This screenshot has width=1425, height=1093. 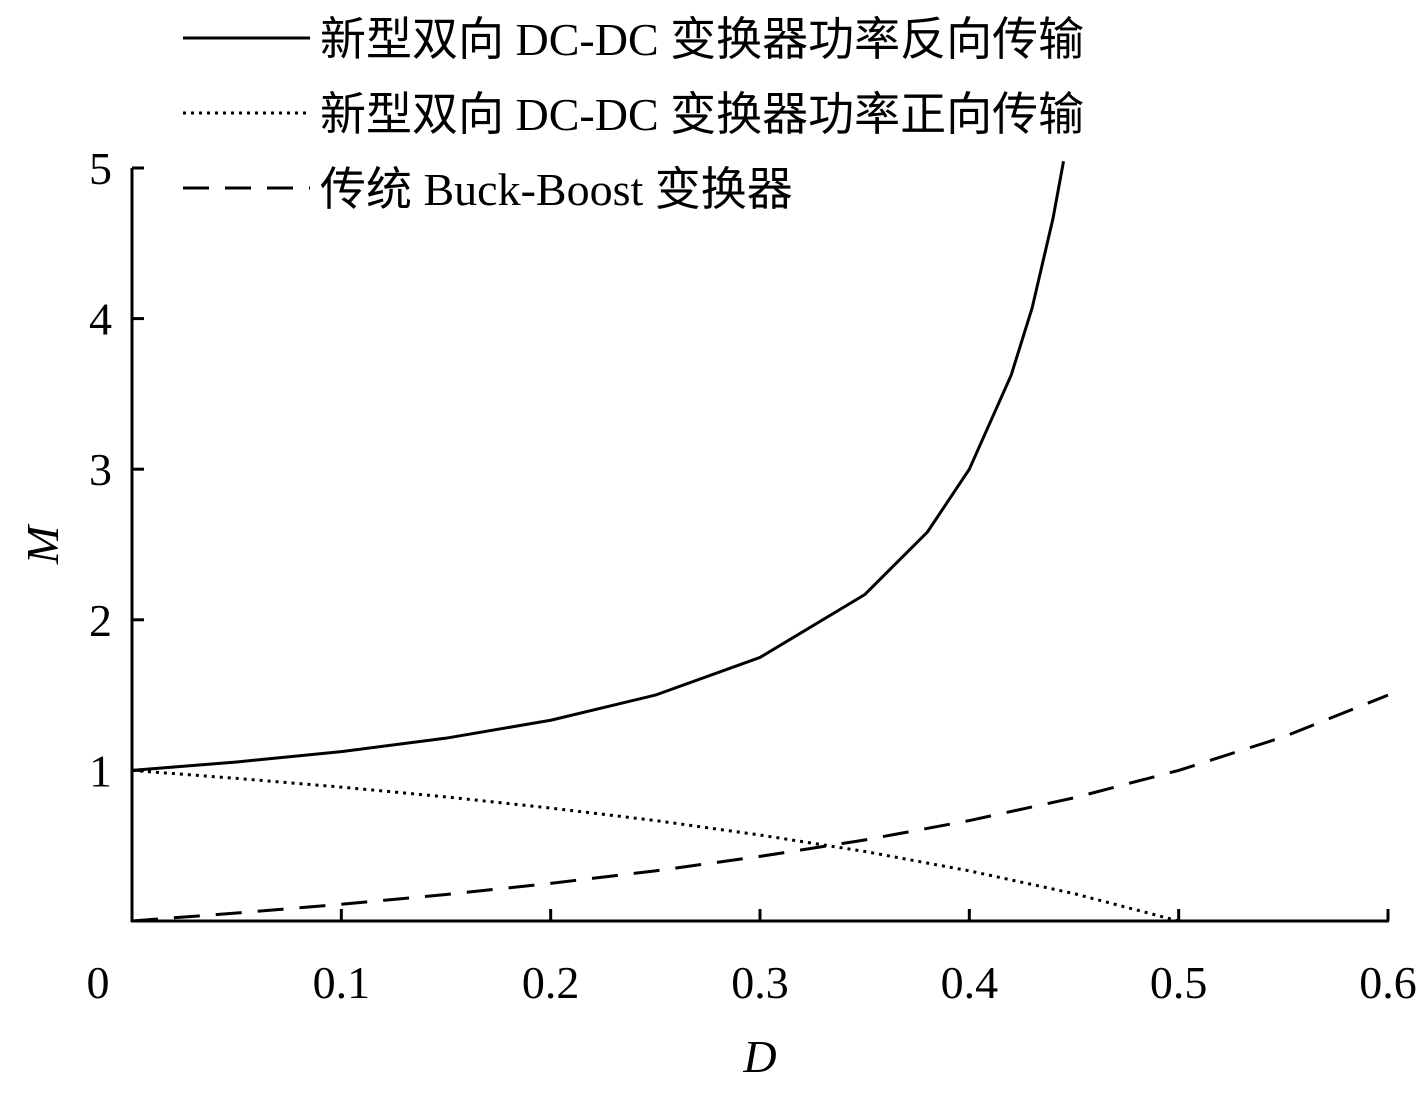 I want to click on y-axis-label: M, so click(x=42, y=544).